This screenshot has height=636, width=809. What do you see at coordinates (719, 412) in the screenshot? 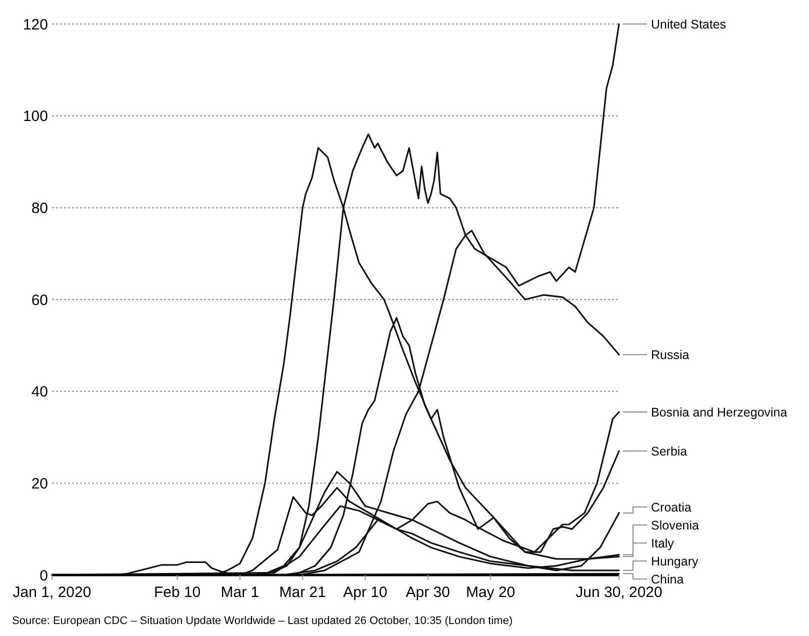
I see `text: Bosnia and Herzegovina` at bounding box center [719, 412].